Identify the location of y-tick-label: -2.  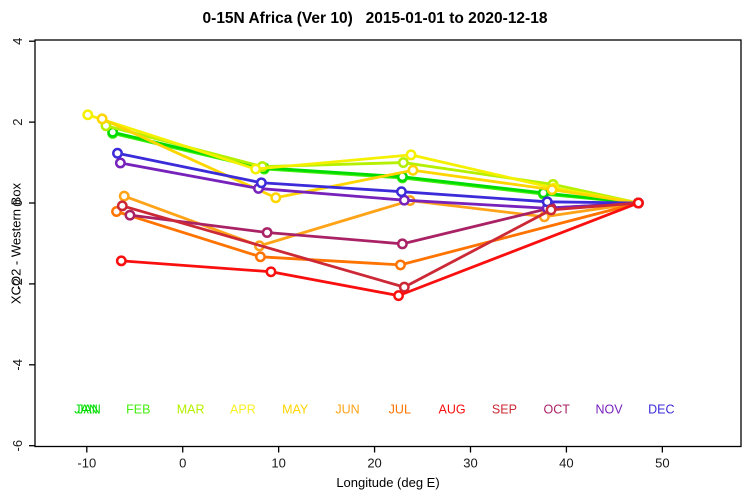
(17, 284).